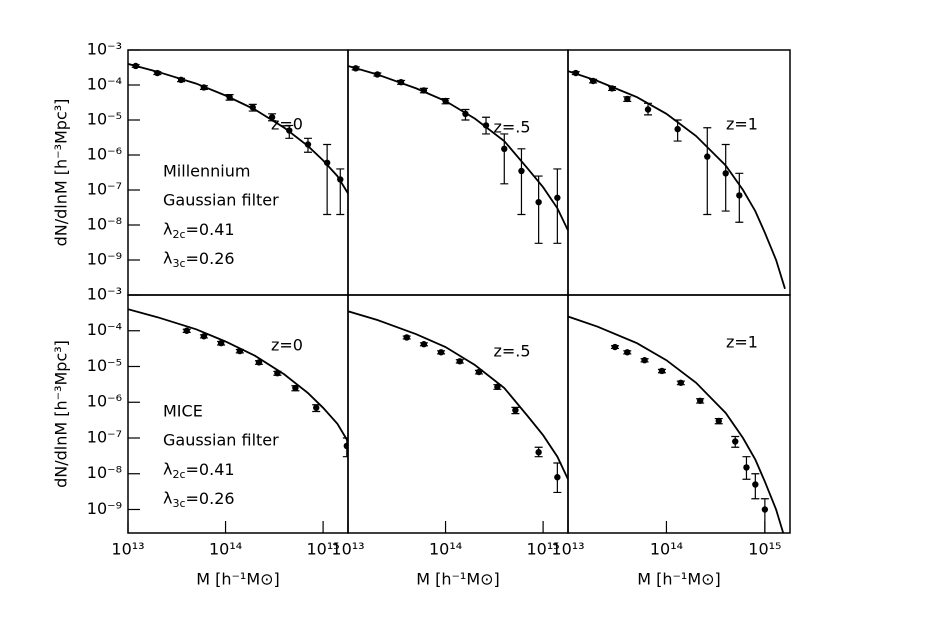 The width and height of the screenshot is (926, 635). I want to click on y-tick-label: 10⁻³, so click(104, 49).